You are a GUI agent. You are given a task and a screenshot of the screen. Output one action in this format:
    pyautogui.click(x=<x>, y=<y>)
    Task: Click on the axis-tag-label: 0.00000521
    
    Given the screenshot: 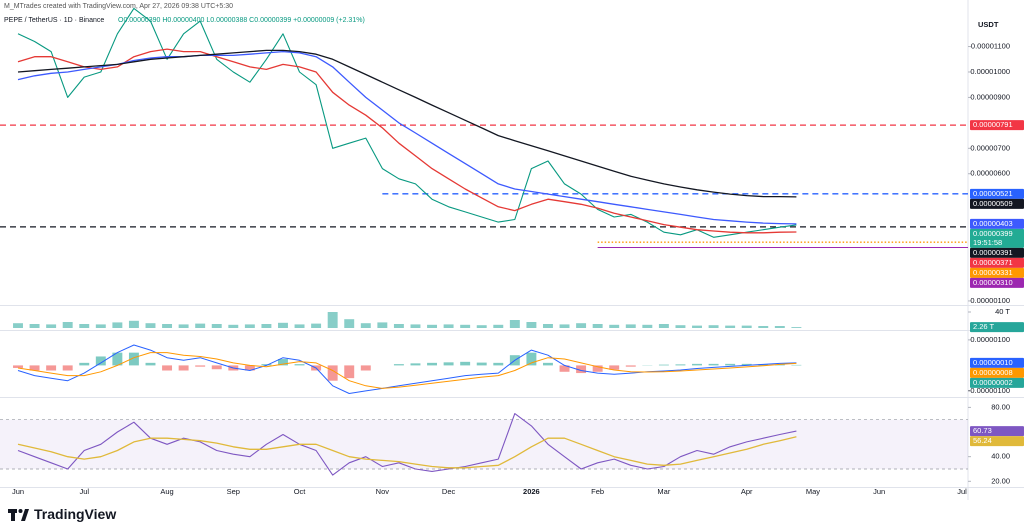 What is the action you would take?
    pyautogui.click(x=993, y=193)
    